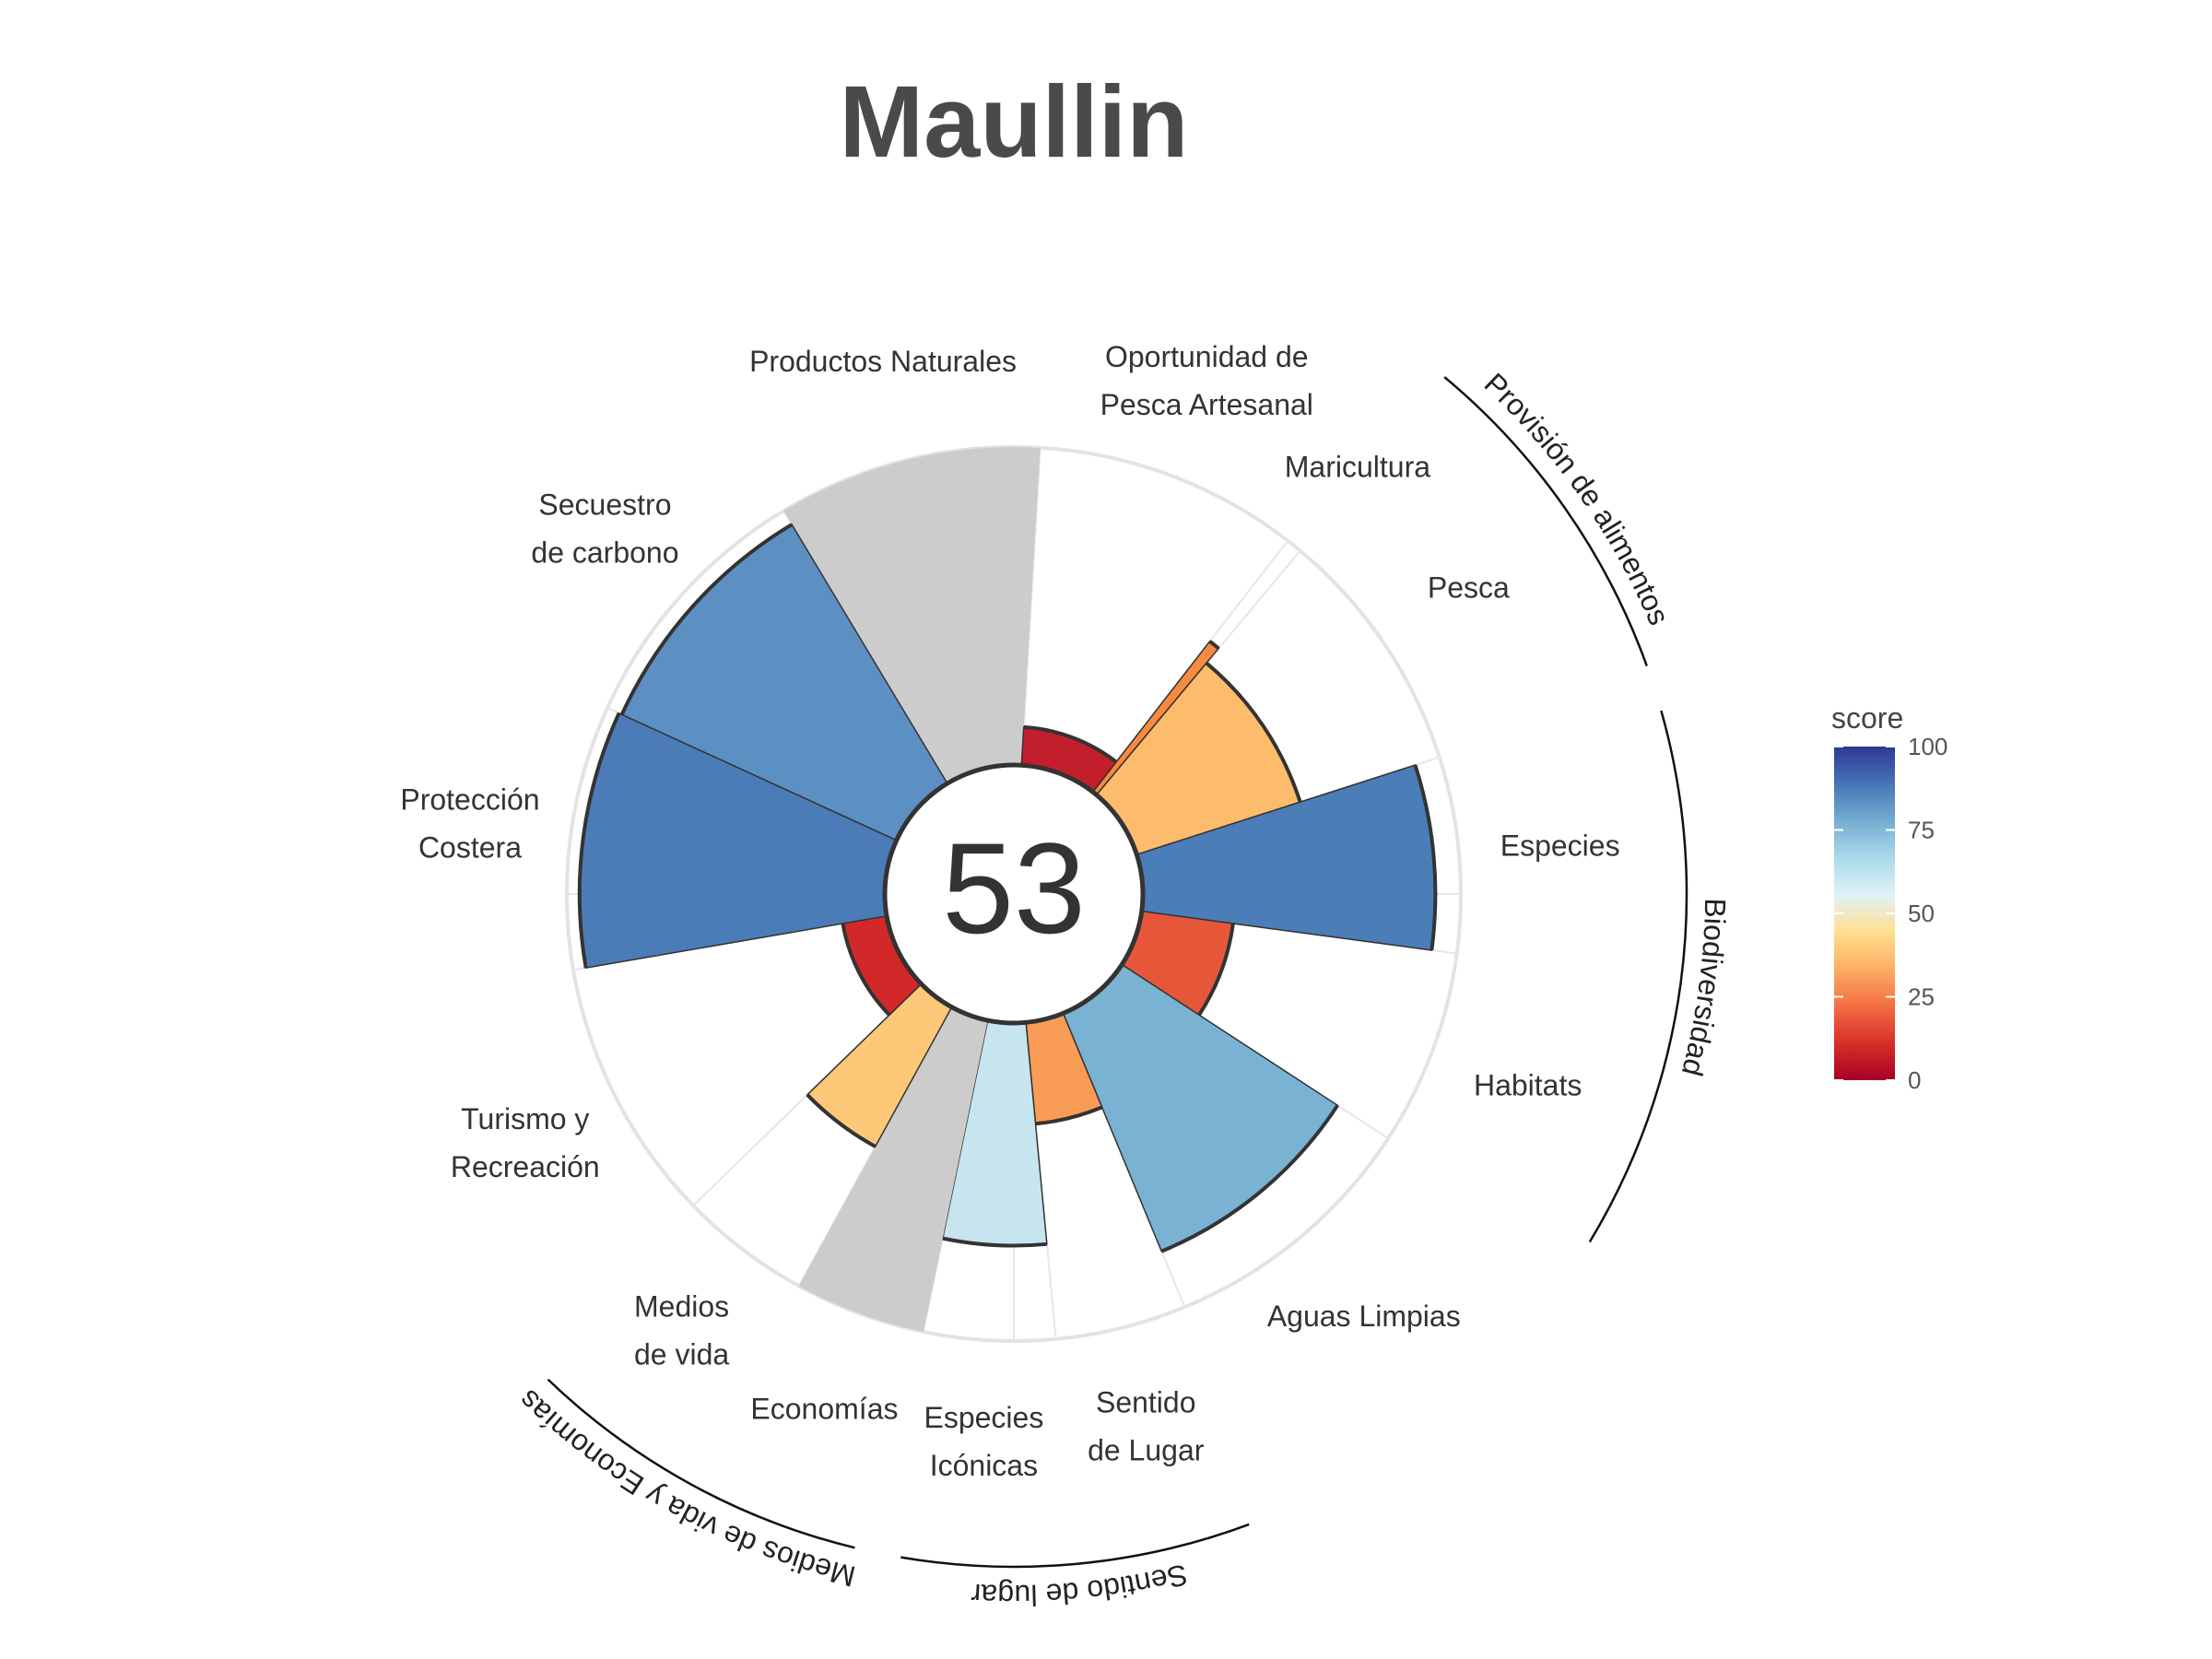  I want to click on goal-label-2-line-0: Maricultura, so click(1357, 466).